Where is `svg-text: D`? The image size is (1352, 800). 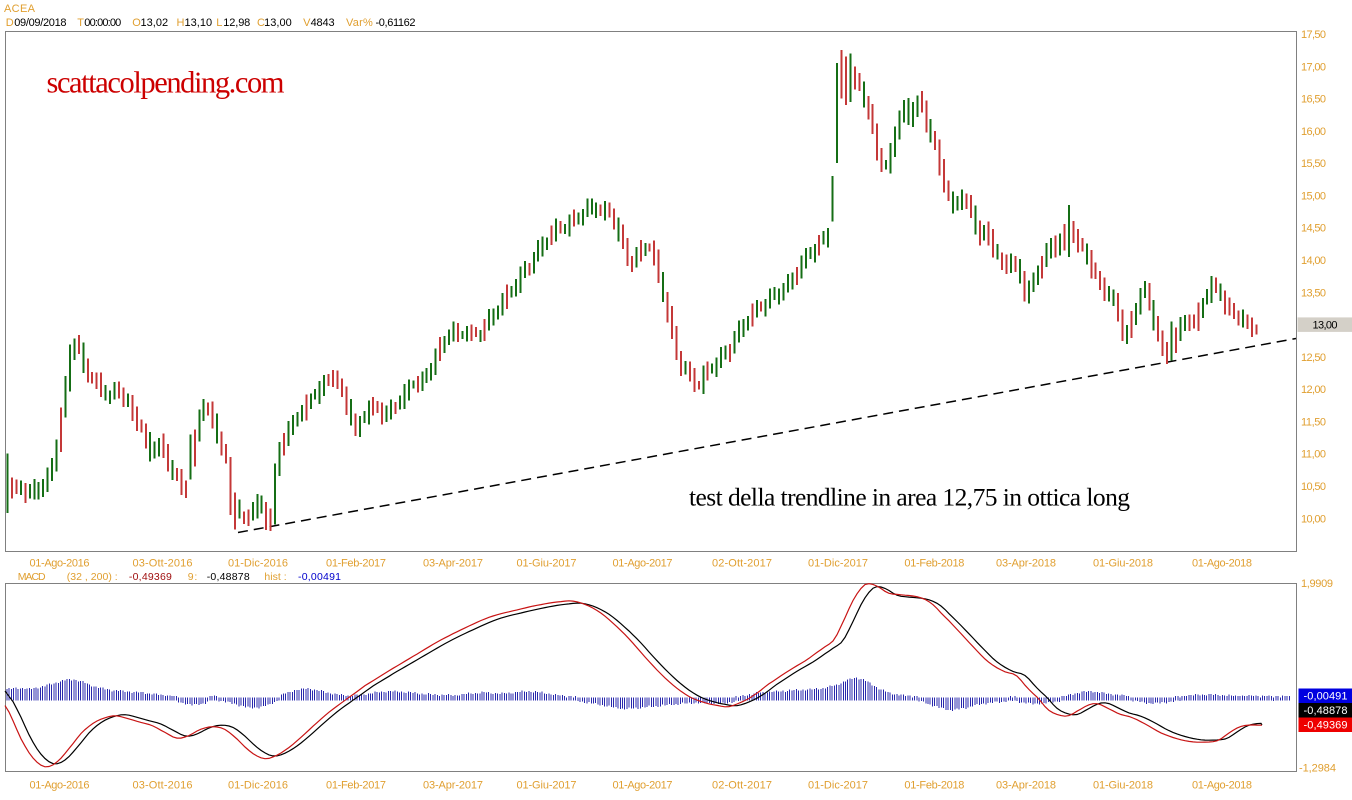 svg-text: D is located at coordinates (10, 23).